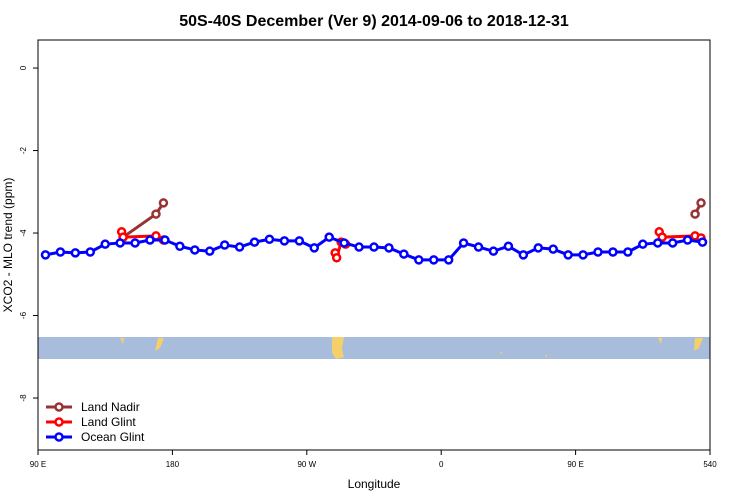 This screenshot has height=500, width=750. What do you see at coordinates (374, 348) in the screenshot?
I see `map-strip` at bounding box center [374, 348].